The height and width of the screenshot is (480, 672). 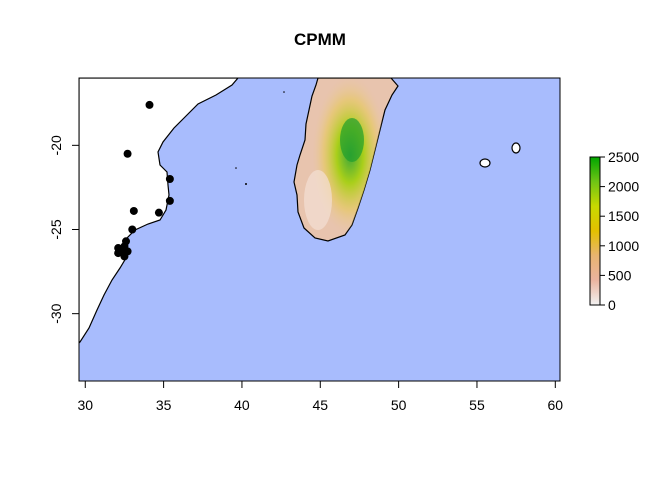 I want to click on x-tick-label: 45, so click(x=320, y=405).